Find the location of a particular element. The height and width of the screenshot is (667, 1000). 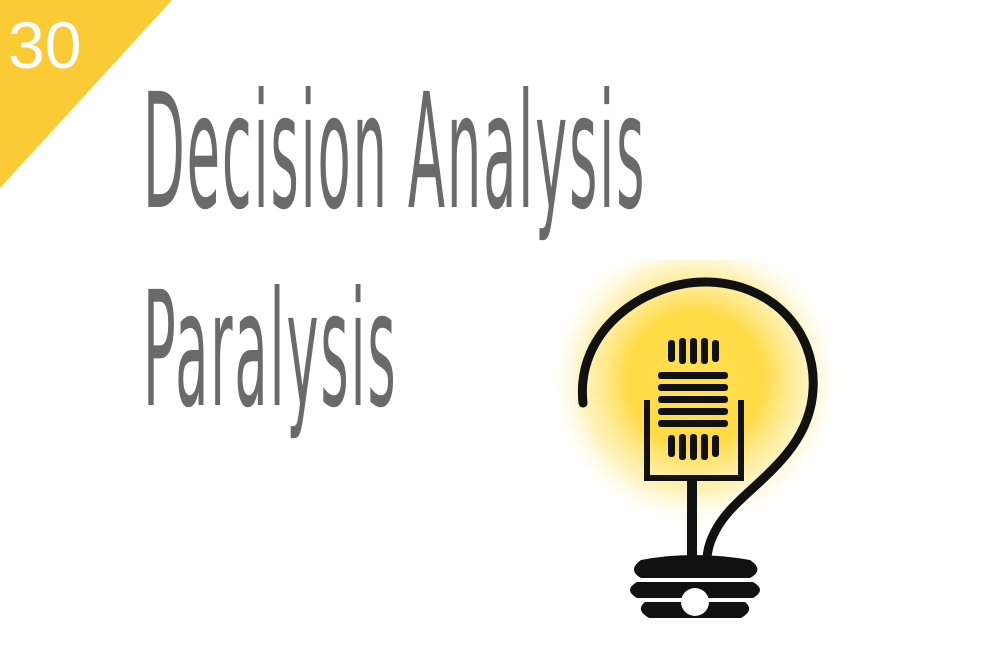

episode-corner-banner: 30 is located at coordinates (87, 95).